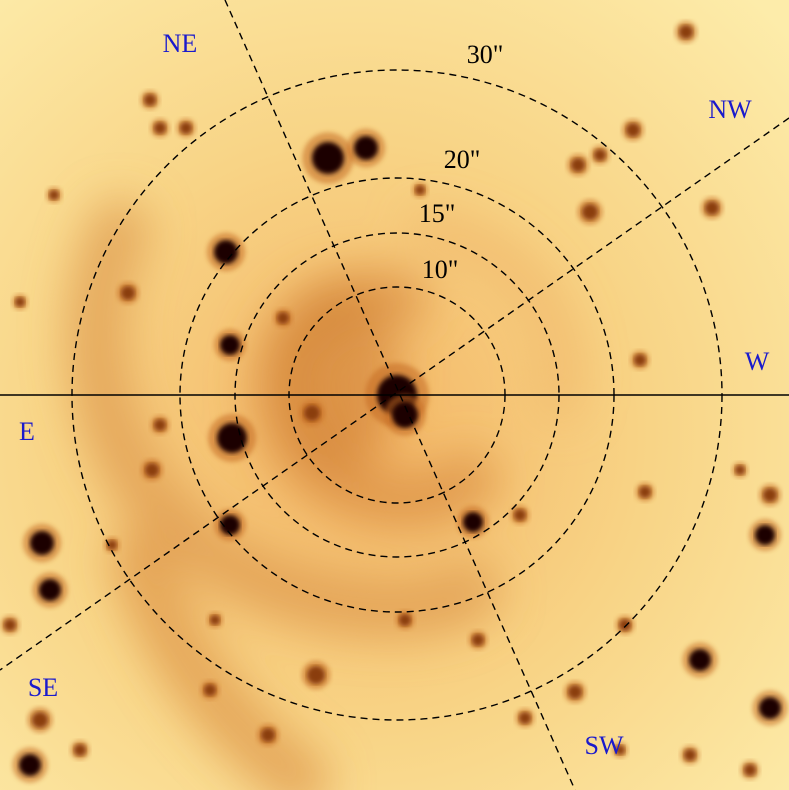  What do you see at coordinates (462, 159) in the screenshot?
I see `ring-label: 20"` at bounding box center [462, 159].